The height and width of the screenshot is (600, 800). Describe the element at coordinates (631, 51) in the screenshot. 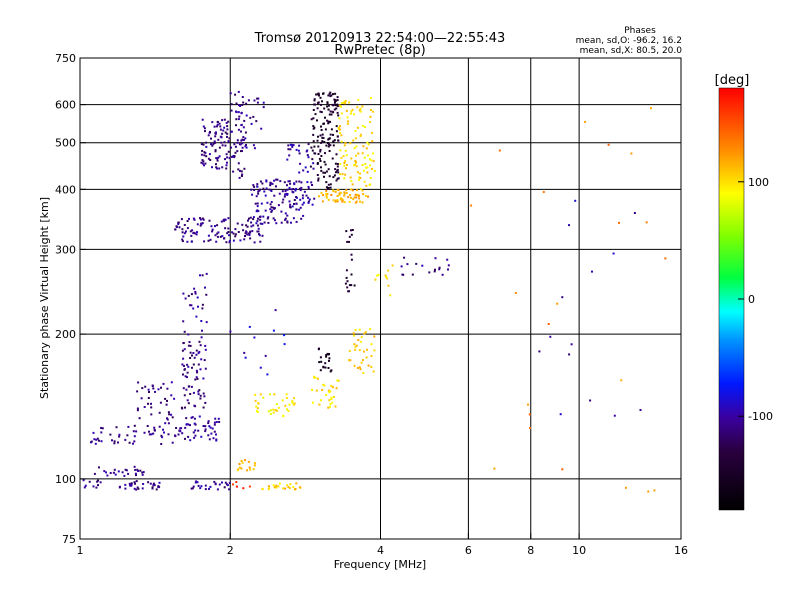

I see `stats-line-x: mean, sd,X: 80.5, 20.0` at that location.